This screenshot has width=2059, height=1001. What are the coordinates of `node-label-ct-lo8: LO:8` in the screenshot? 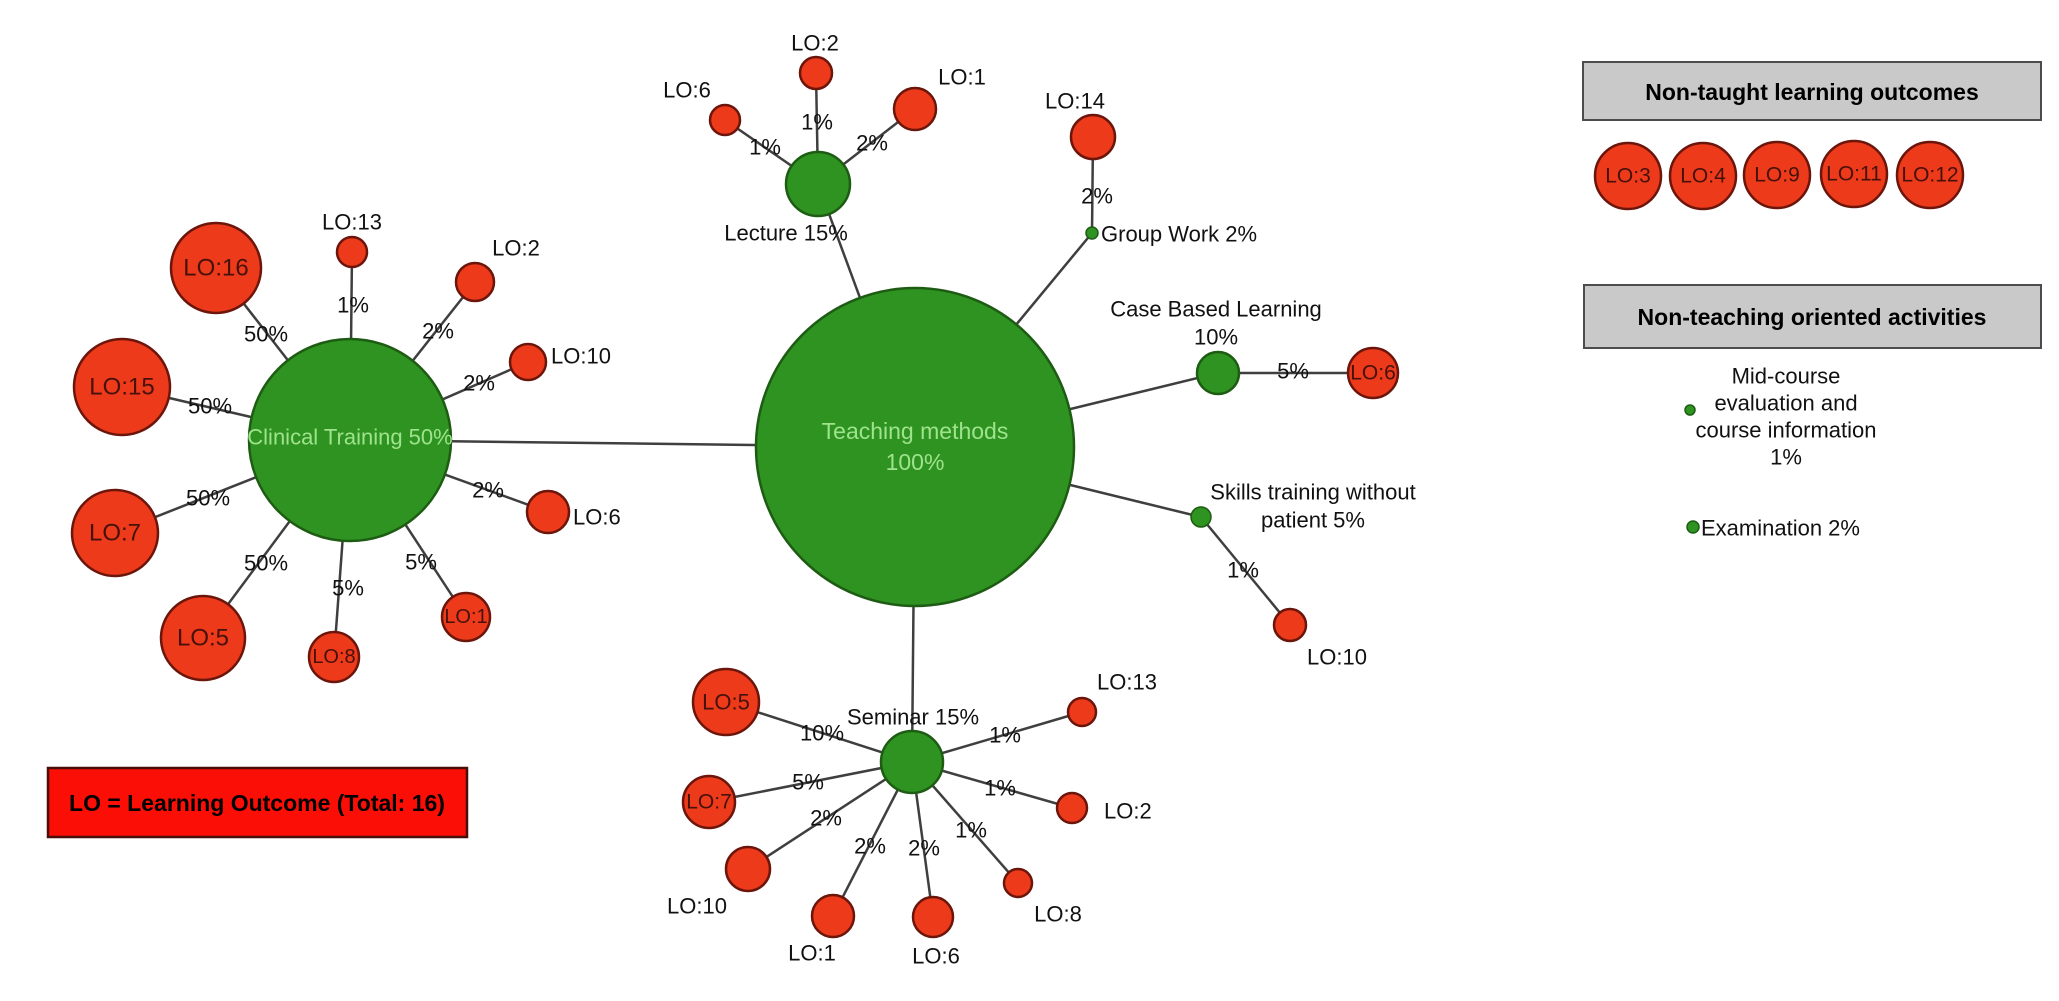 It's located at (333, 657).